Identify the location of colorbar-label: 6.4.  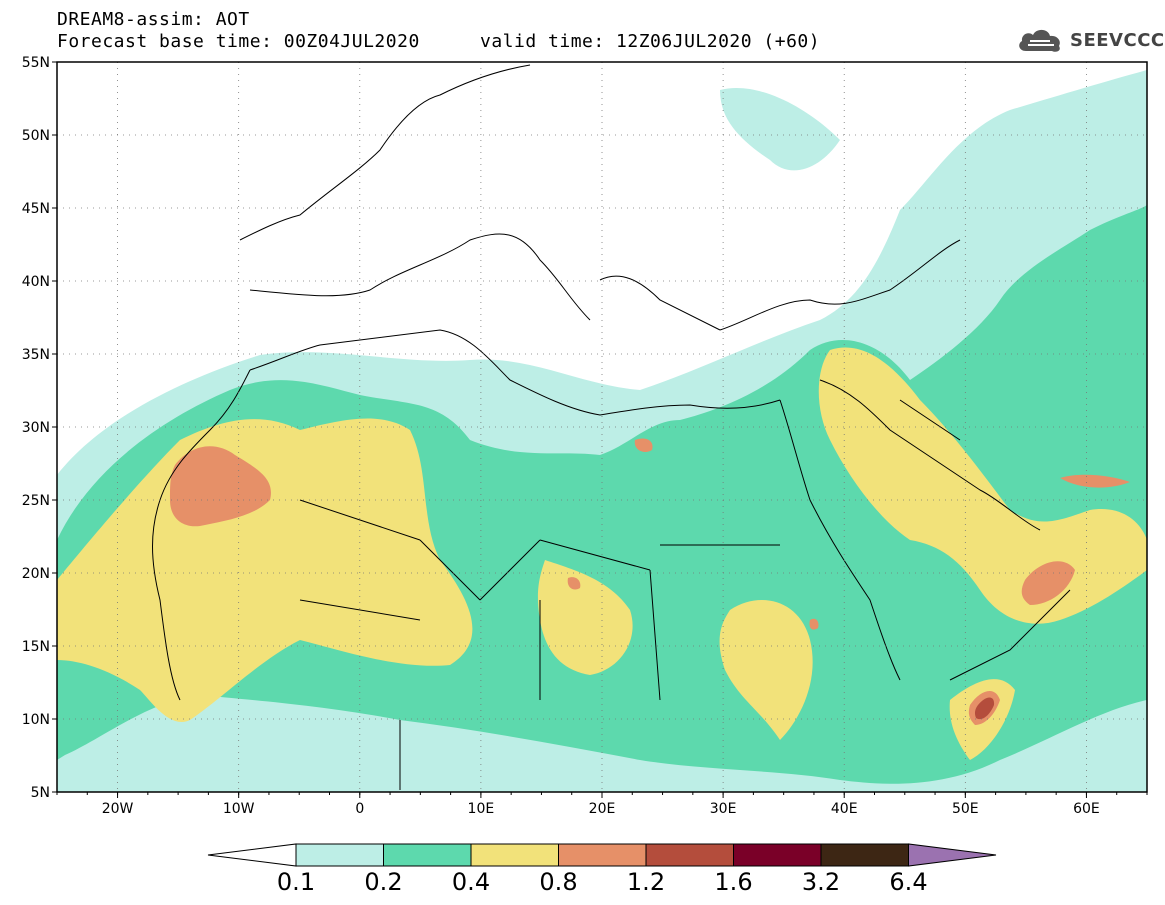
(908, 882).